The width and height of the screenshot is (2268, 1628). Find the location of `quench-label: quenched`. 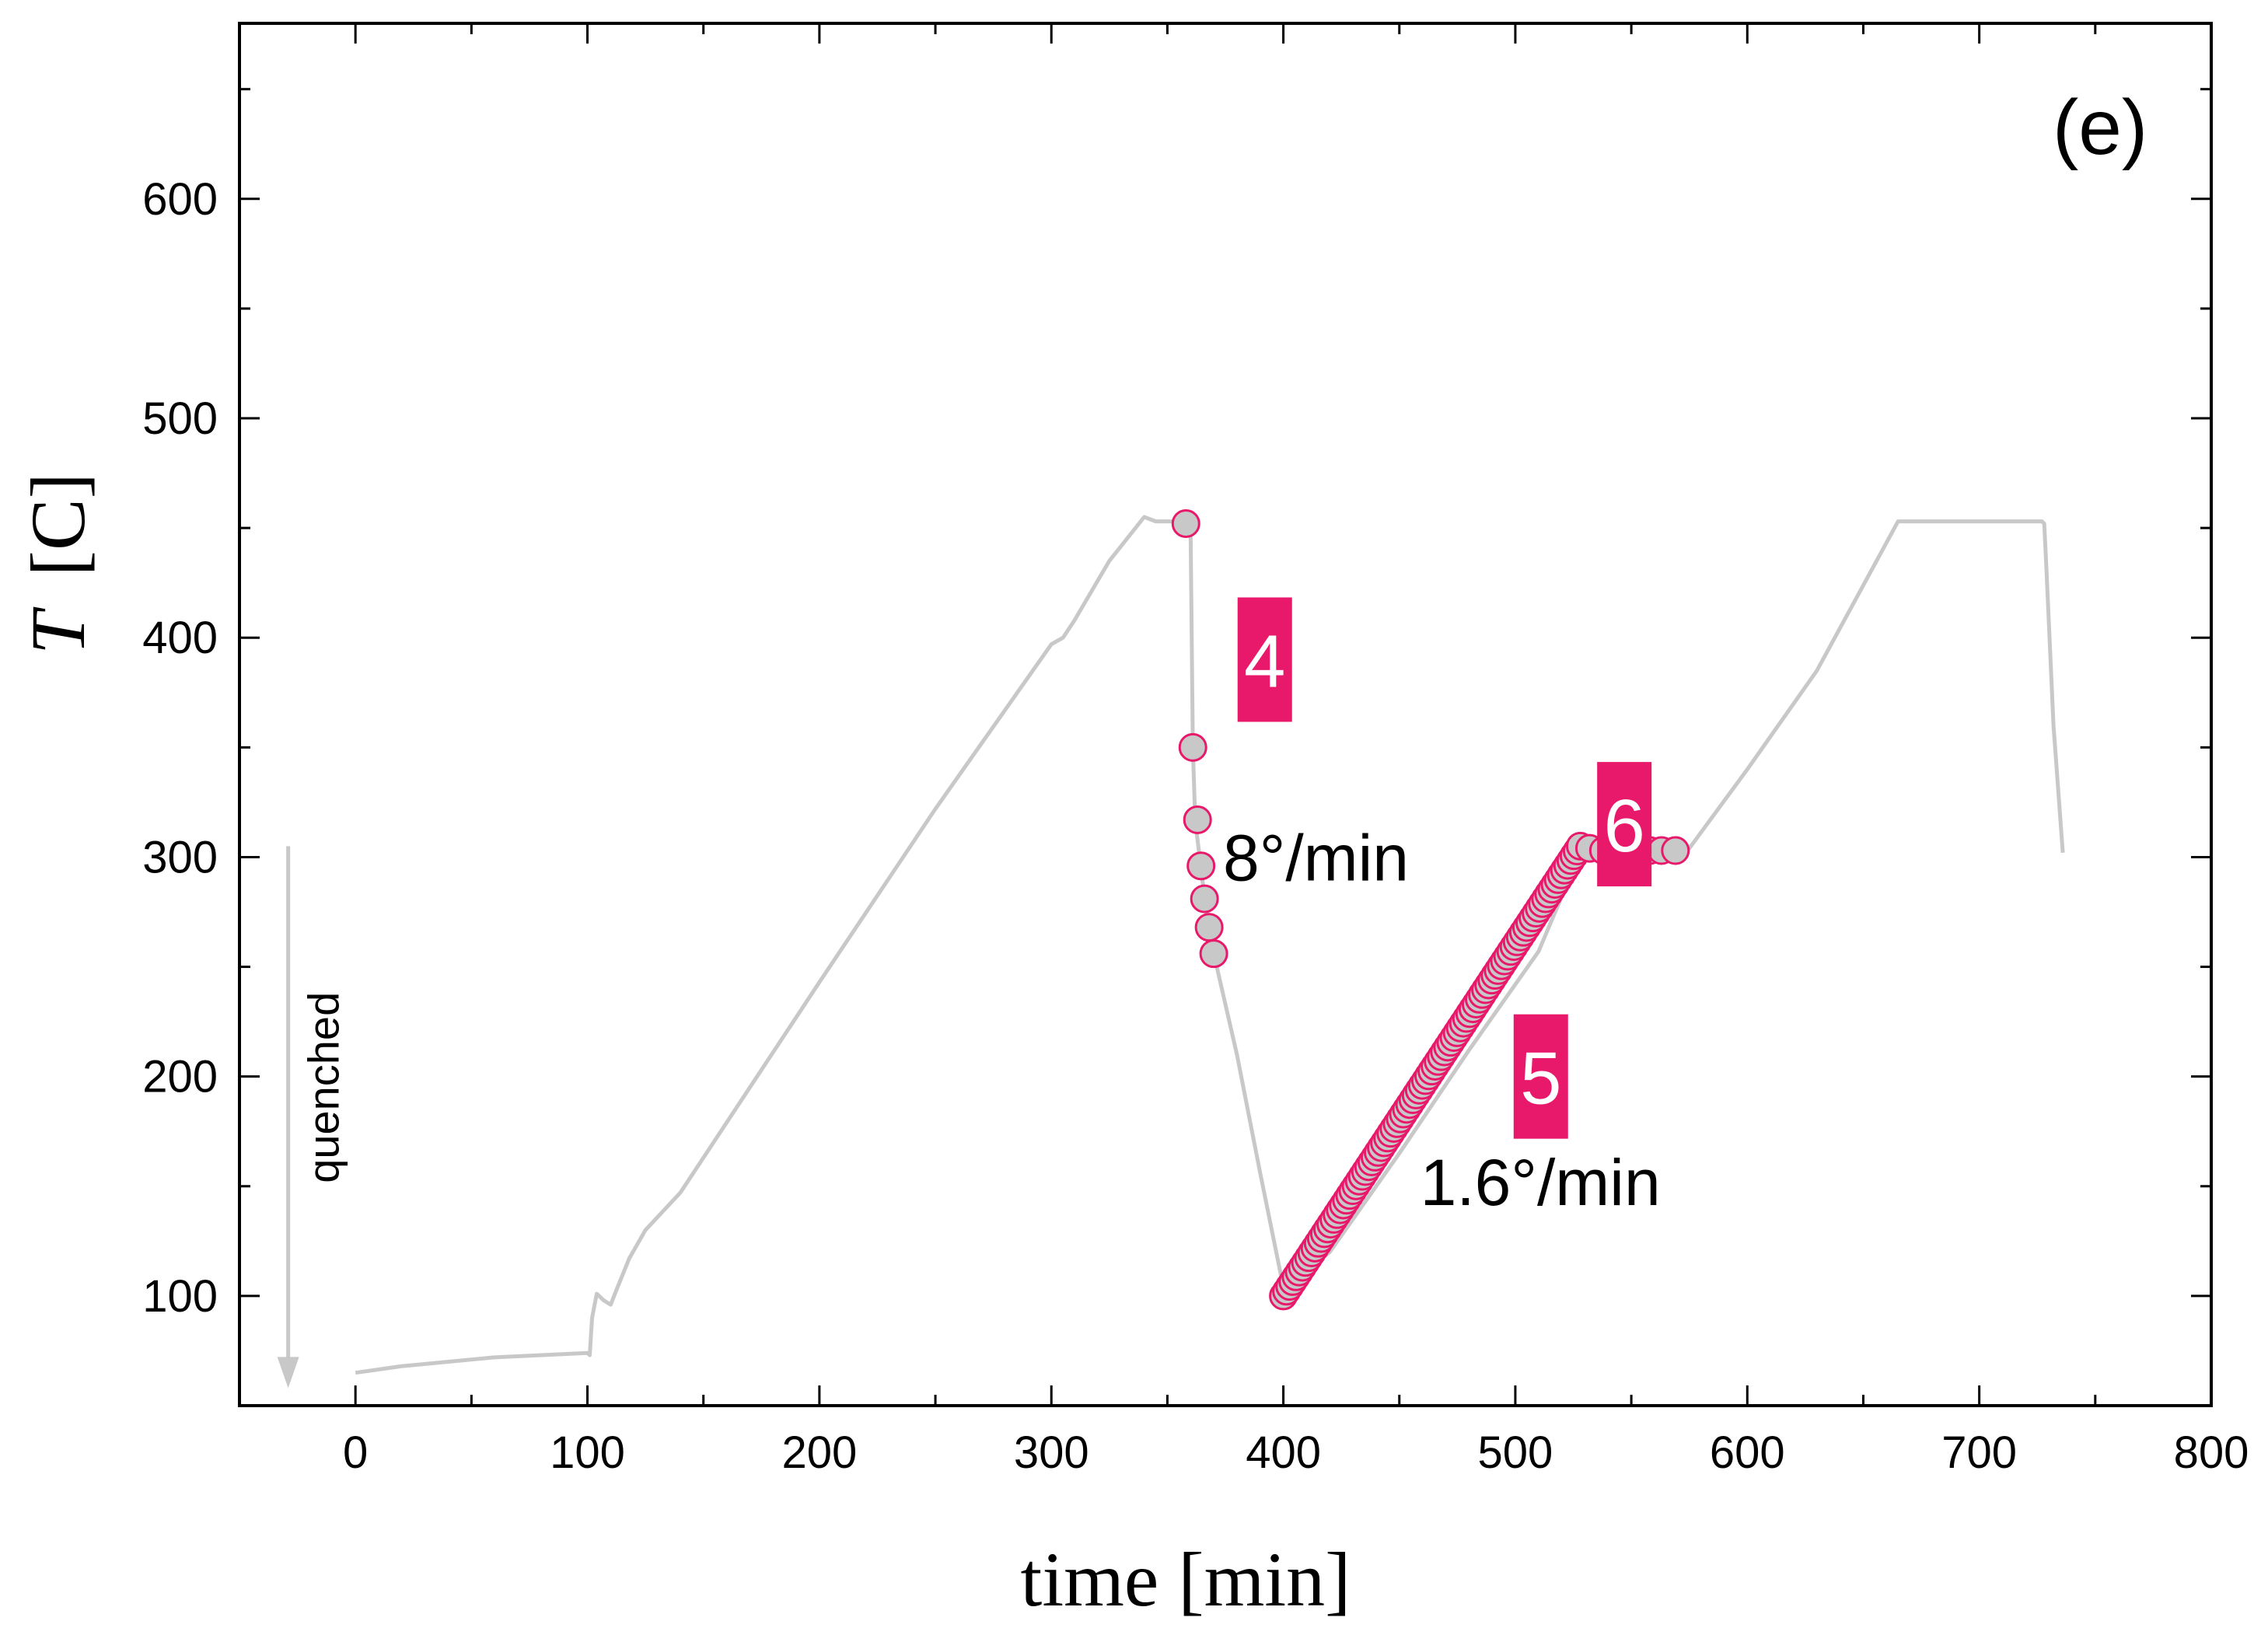

quench-label: quenched is located at coordinates (323, 1087).